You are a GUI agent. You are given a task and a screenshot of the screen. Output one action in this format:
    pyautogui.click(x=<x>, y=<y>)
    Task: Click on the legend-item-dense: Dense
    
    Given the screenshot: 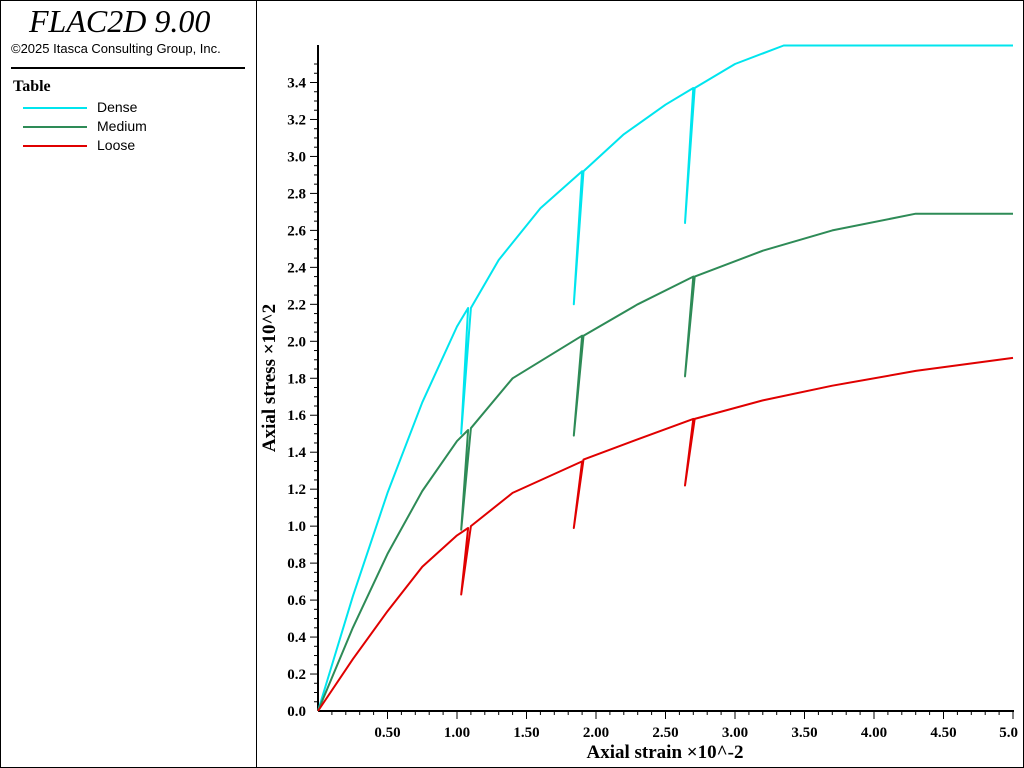 What is the action you would take?
    pyautogui.click(x=133, y=108)
    